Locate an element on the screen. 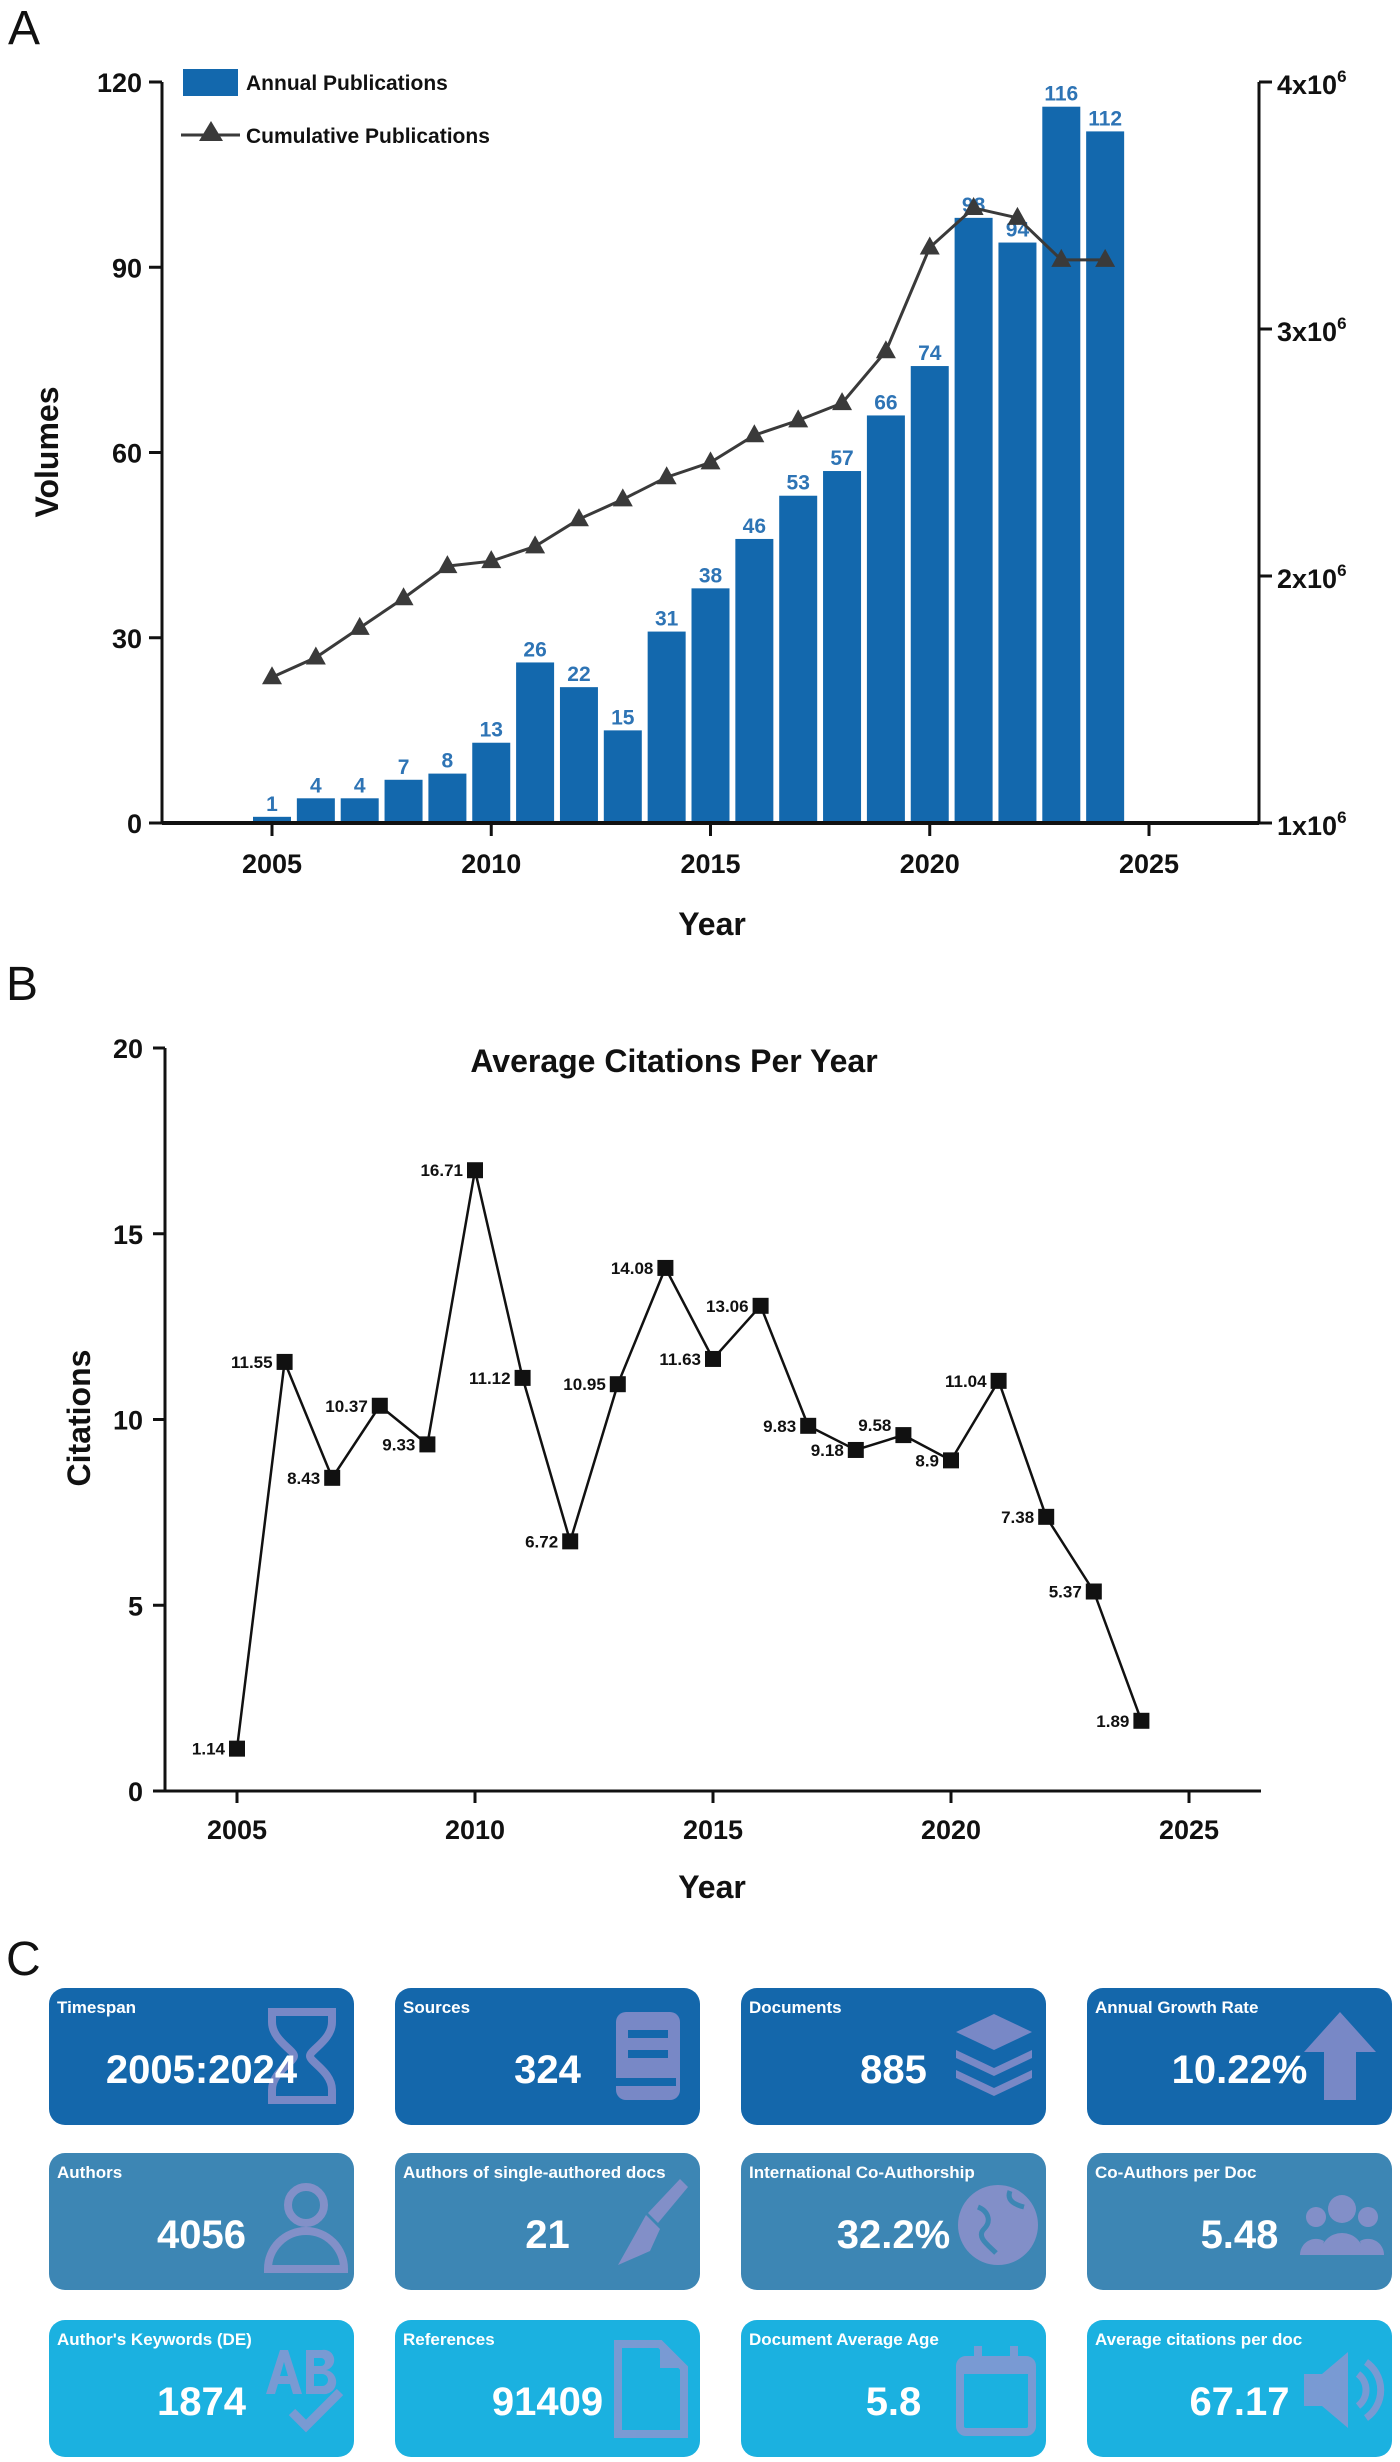  stat-card-documents: Documents 885 is located at coordinates (893, 2056).